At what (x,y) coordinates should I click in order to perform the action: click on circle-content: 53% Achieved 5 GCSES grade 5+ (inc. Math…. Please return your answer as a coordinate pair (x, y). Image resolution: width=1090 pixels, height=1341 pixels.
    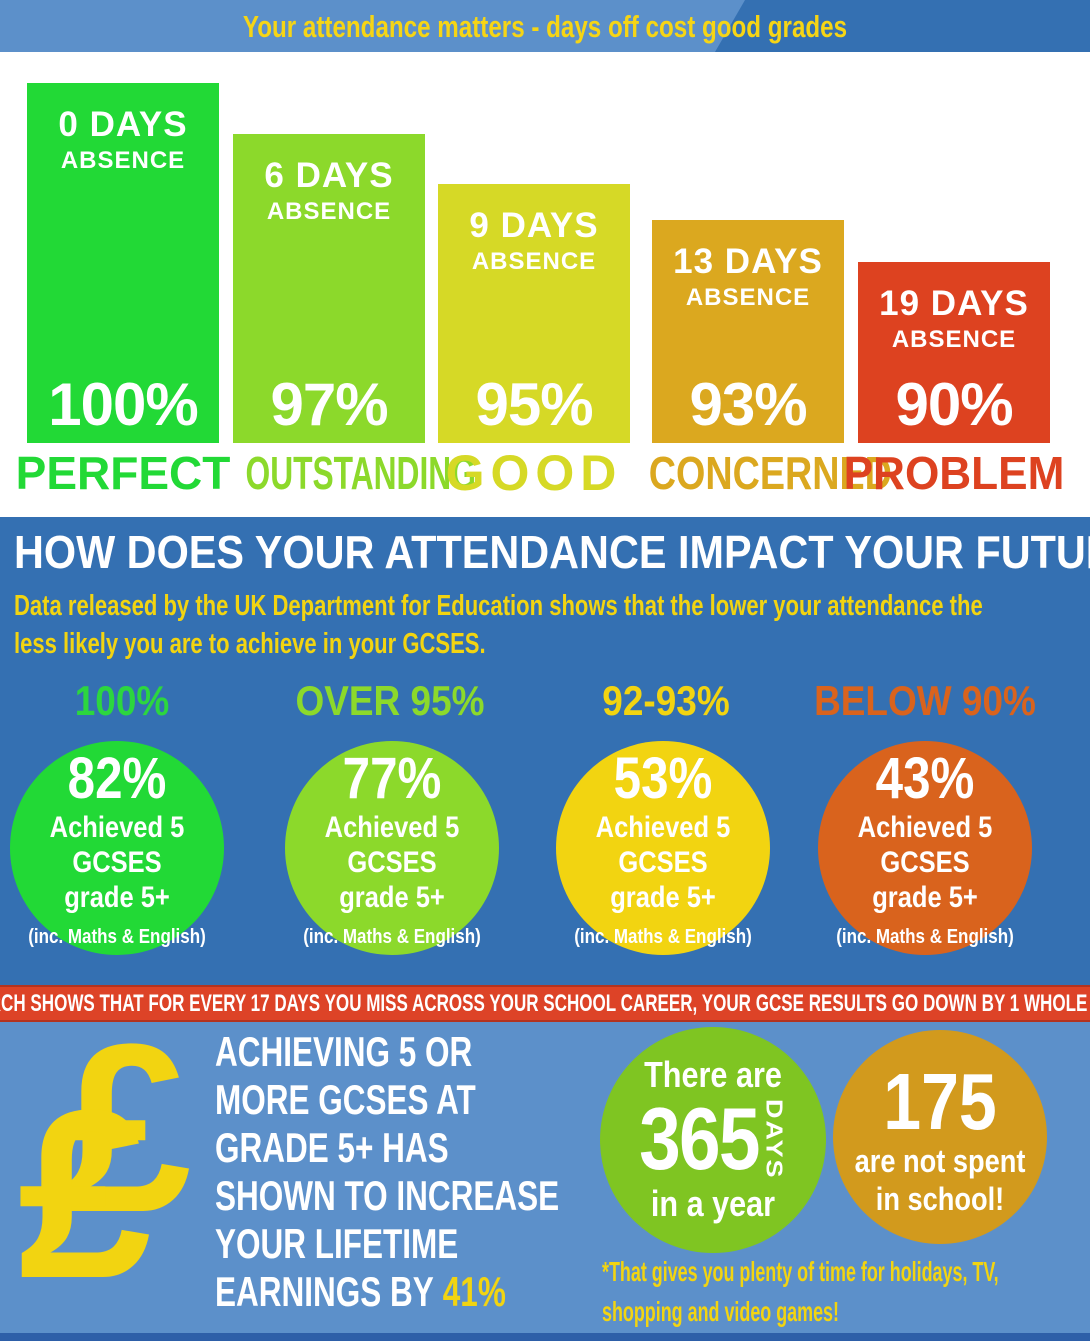
    Looking at the image, I should click on (663, 847).